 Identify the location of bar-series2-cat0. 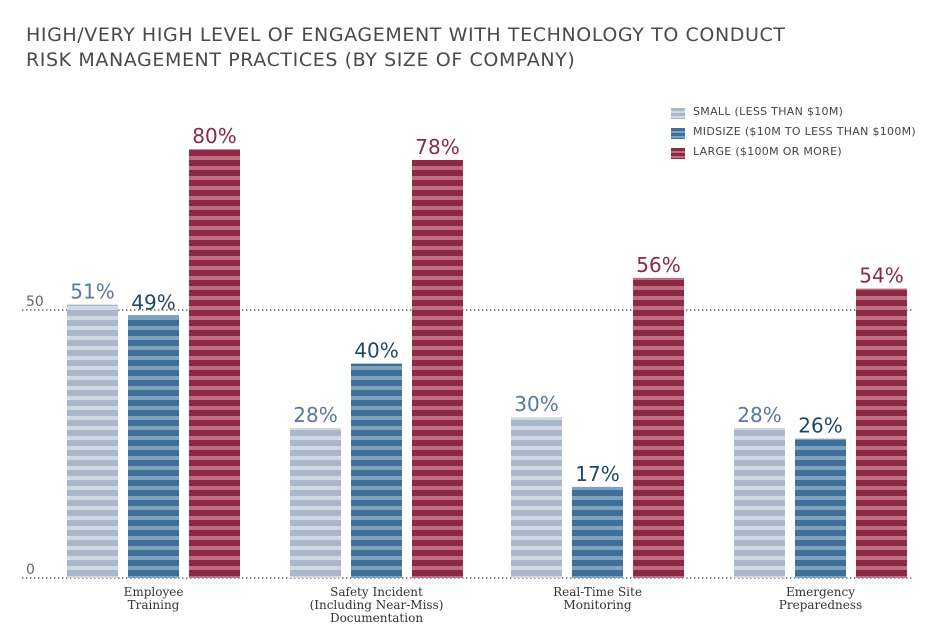
(214, 363).